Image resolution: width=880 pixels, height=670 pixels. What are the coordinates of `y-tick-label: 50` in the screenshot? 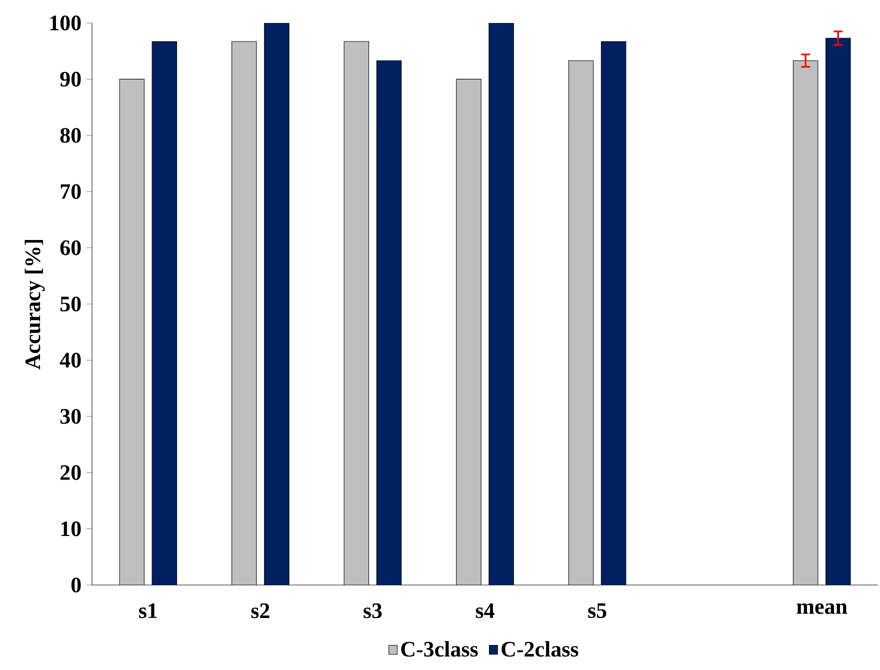 It's located at (70, 304).